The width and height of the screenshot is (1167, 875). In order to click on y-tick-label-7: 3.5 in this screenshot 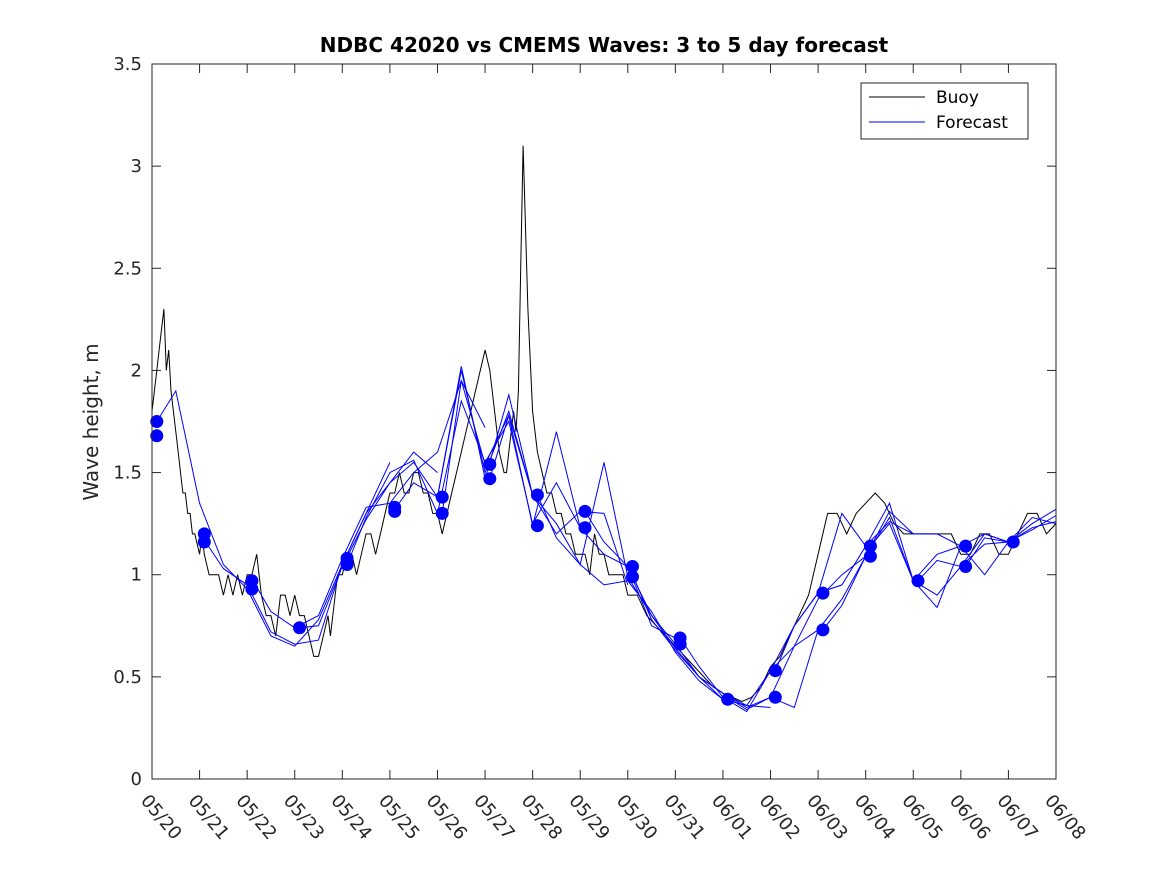, I will do `click(127, 64)`.